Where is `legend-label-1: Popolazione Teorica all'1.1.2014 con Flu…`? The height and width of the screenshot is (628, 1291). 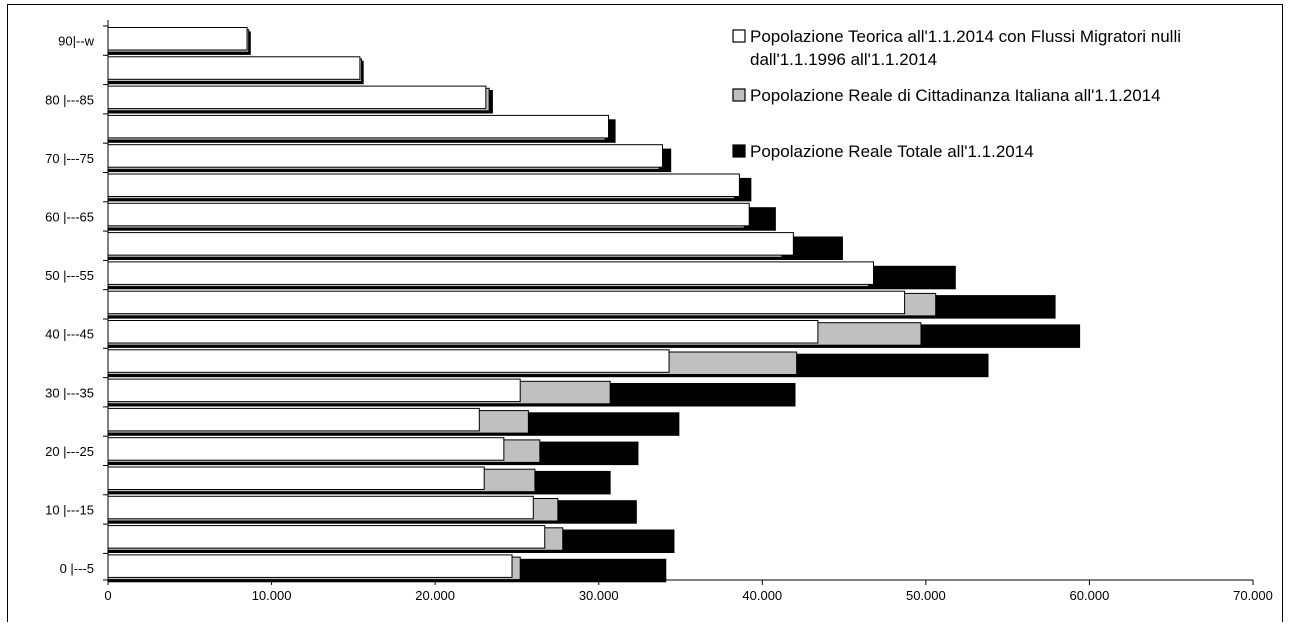 legend-label-1: Popolazione Teorica all'1.1.2014 con Flu… is located at coordinates (965, 36).